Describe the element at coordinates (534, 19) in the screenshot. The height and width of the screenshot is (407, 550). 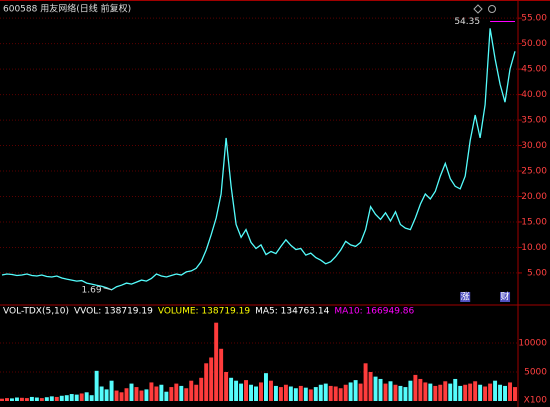
I see `y-tick-label: 55.00` at that location.